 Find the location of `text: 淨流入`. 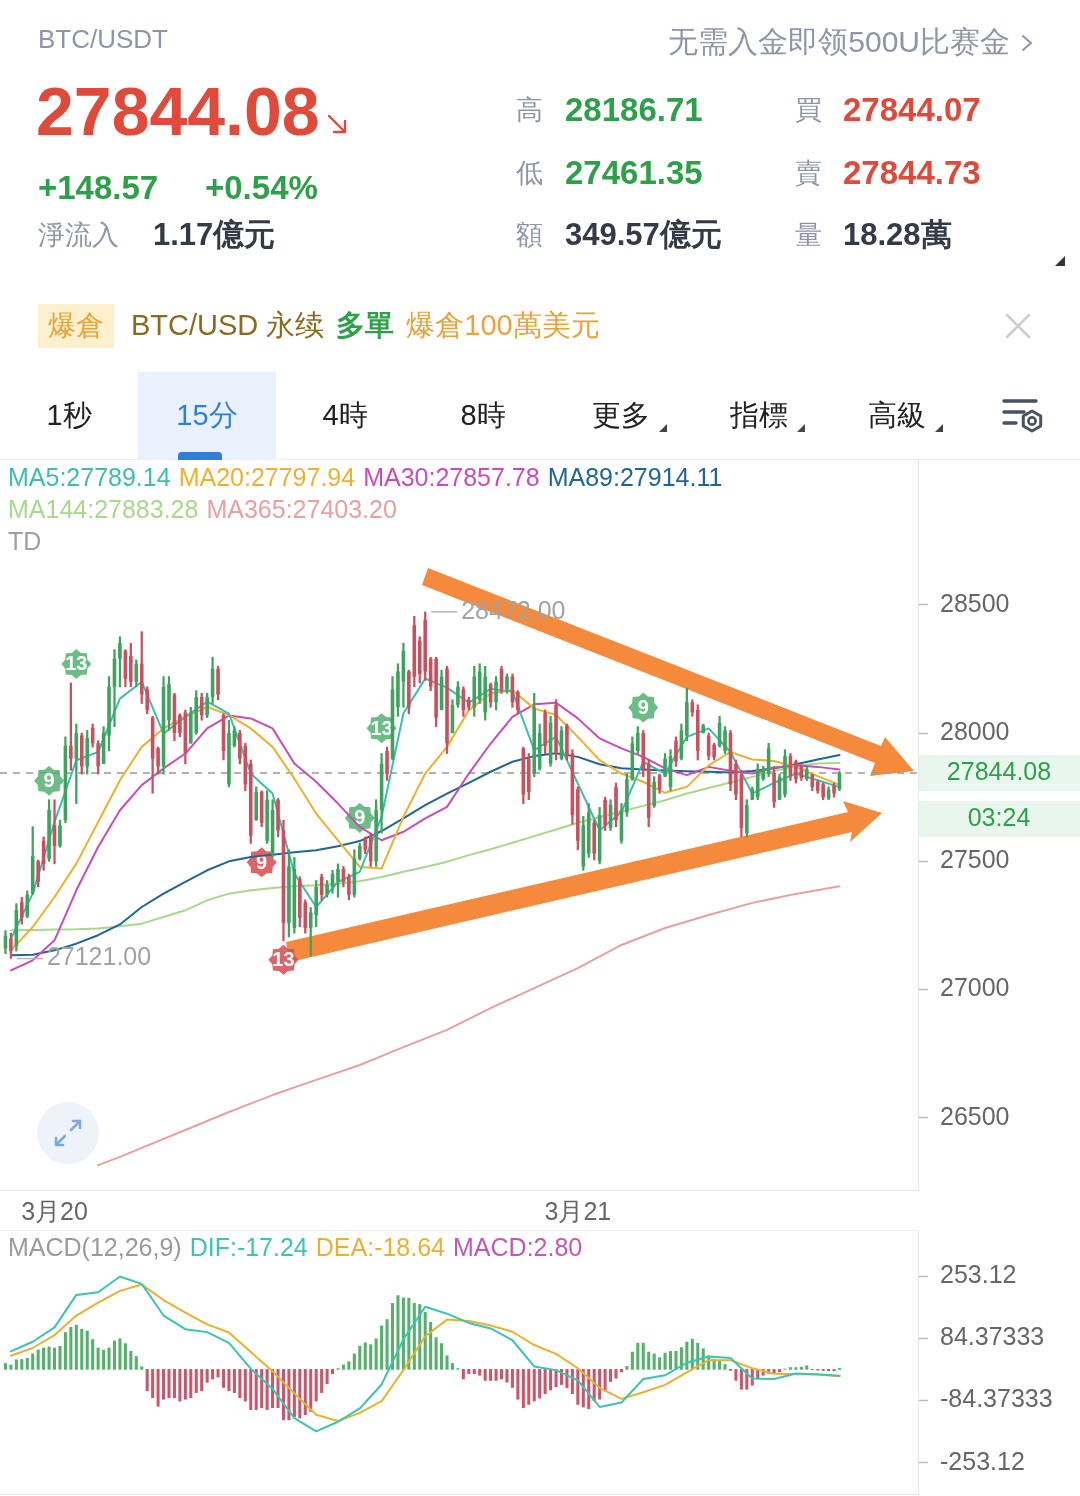

text: 淨流入 is located at coordinates (78, 235).